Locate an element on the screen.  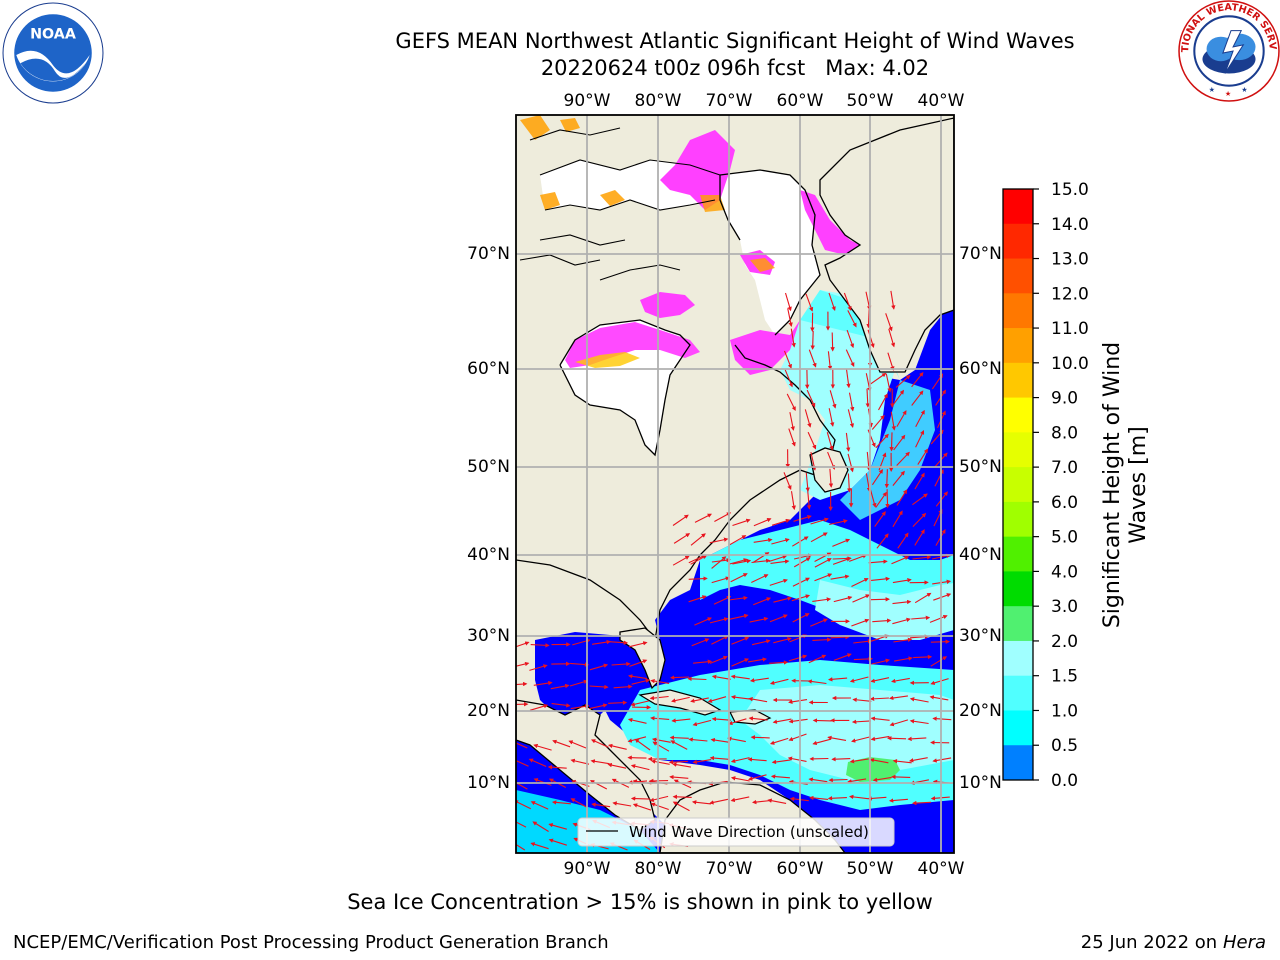
colorbar-title-line2: Waves [m] is located at coordinates (1138, 484).